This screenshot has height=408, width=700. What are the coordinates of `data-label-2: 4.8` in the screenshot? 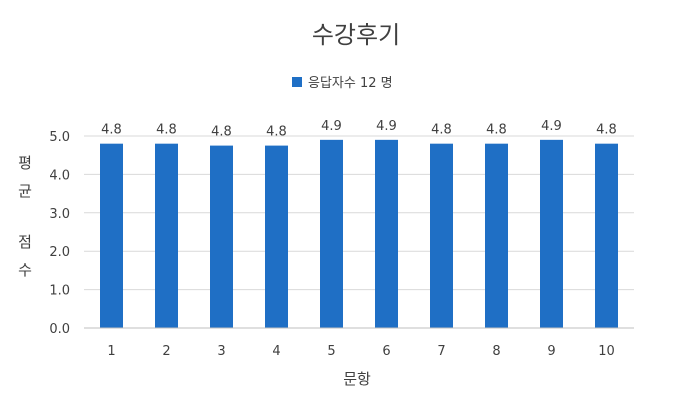 It's located at (166, 130).